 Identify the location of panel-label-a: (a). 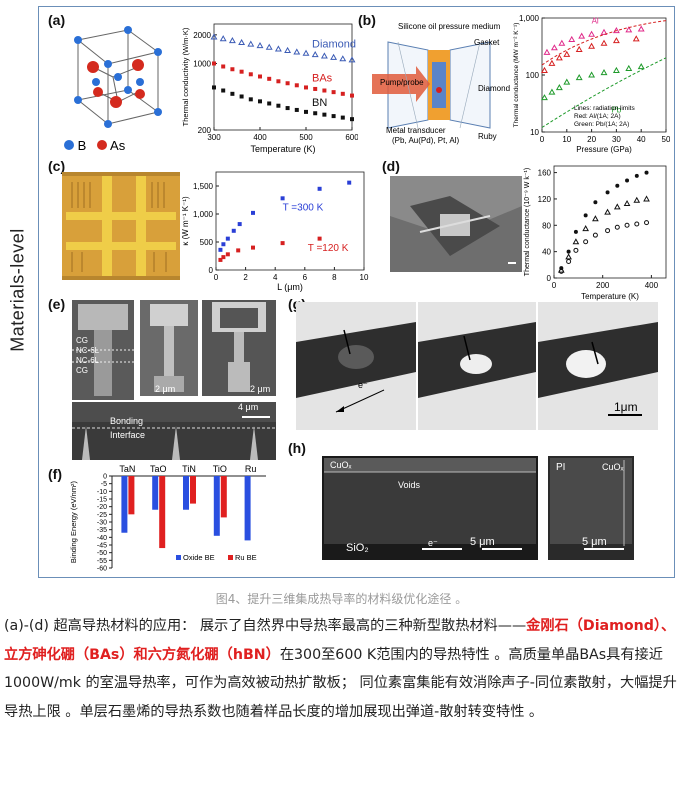
(57, 20).